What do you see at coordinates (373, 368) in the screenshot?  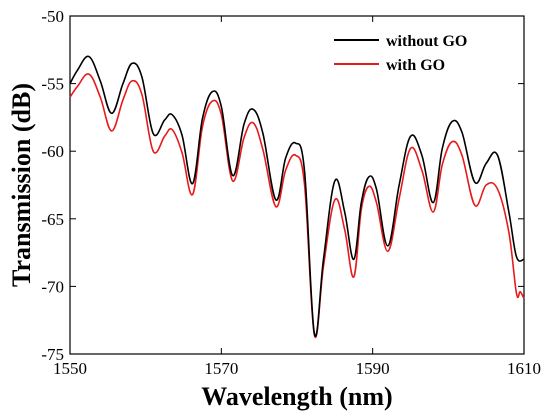 I see `x-tick-label: 1590` at bounding box center [373, 368].